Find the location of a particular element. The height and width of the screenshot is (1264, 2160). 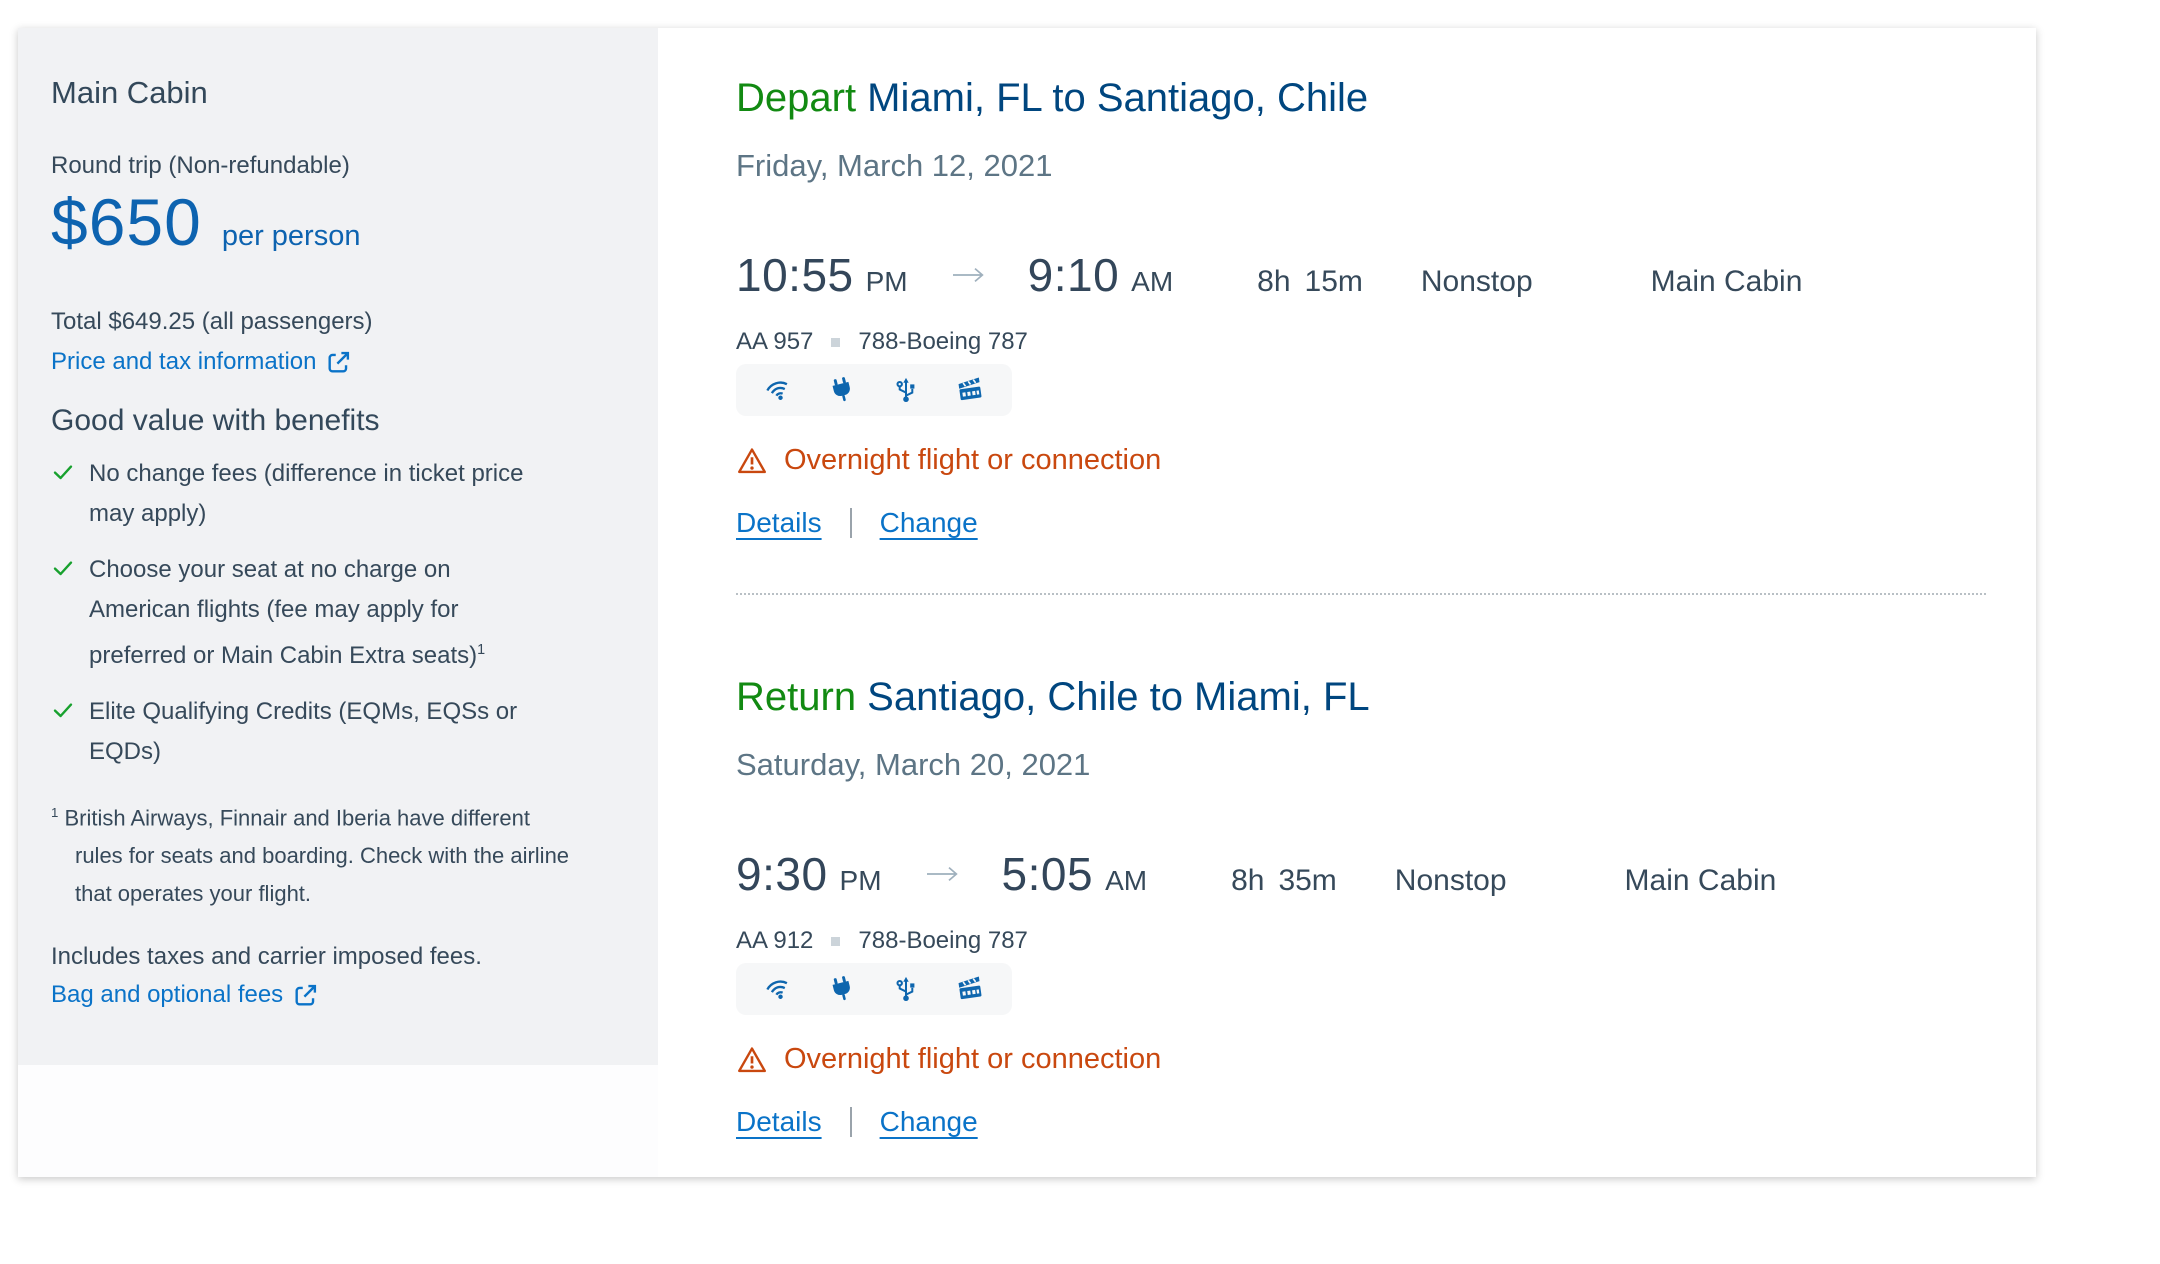

segment-date: Saturday, March 20, 2021 is located at coordinates (913, 764).